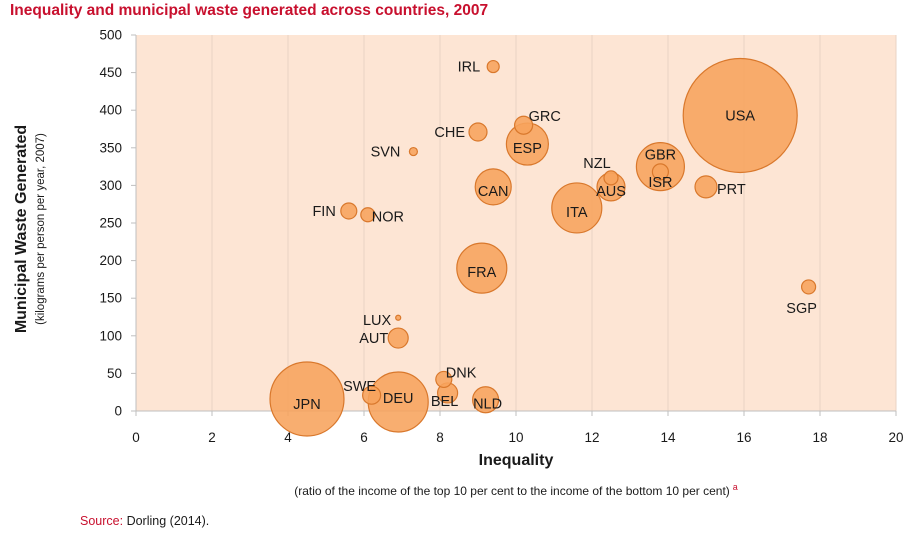  What do you see at coordinates (110, 335) in the screenshot?
I see `y-tick-label: 100` at bounding box center [110, 335].